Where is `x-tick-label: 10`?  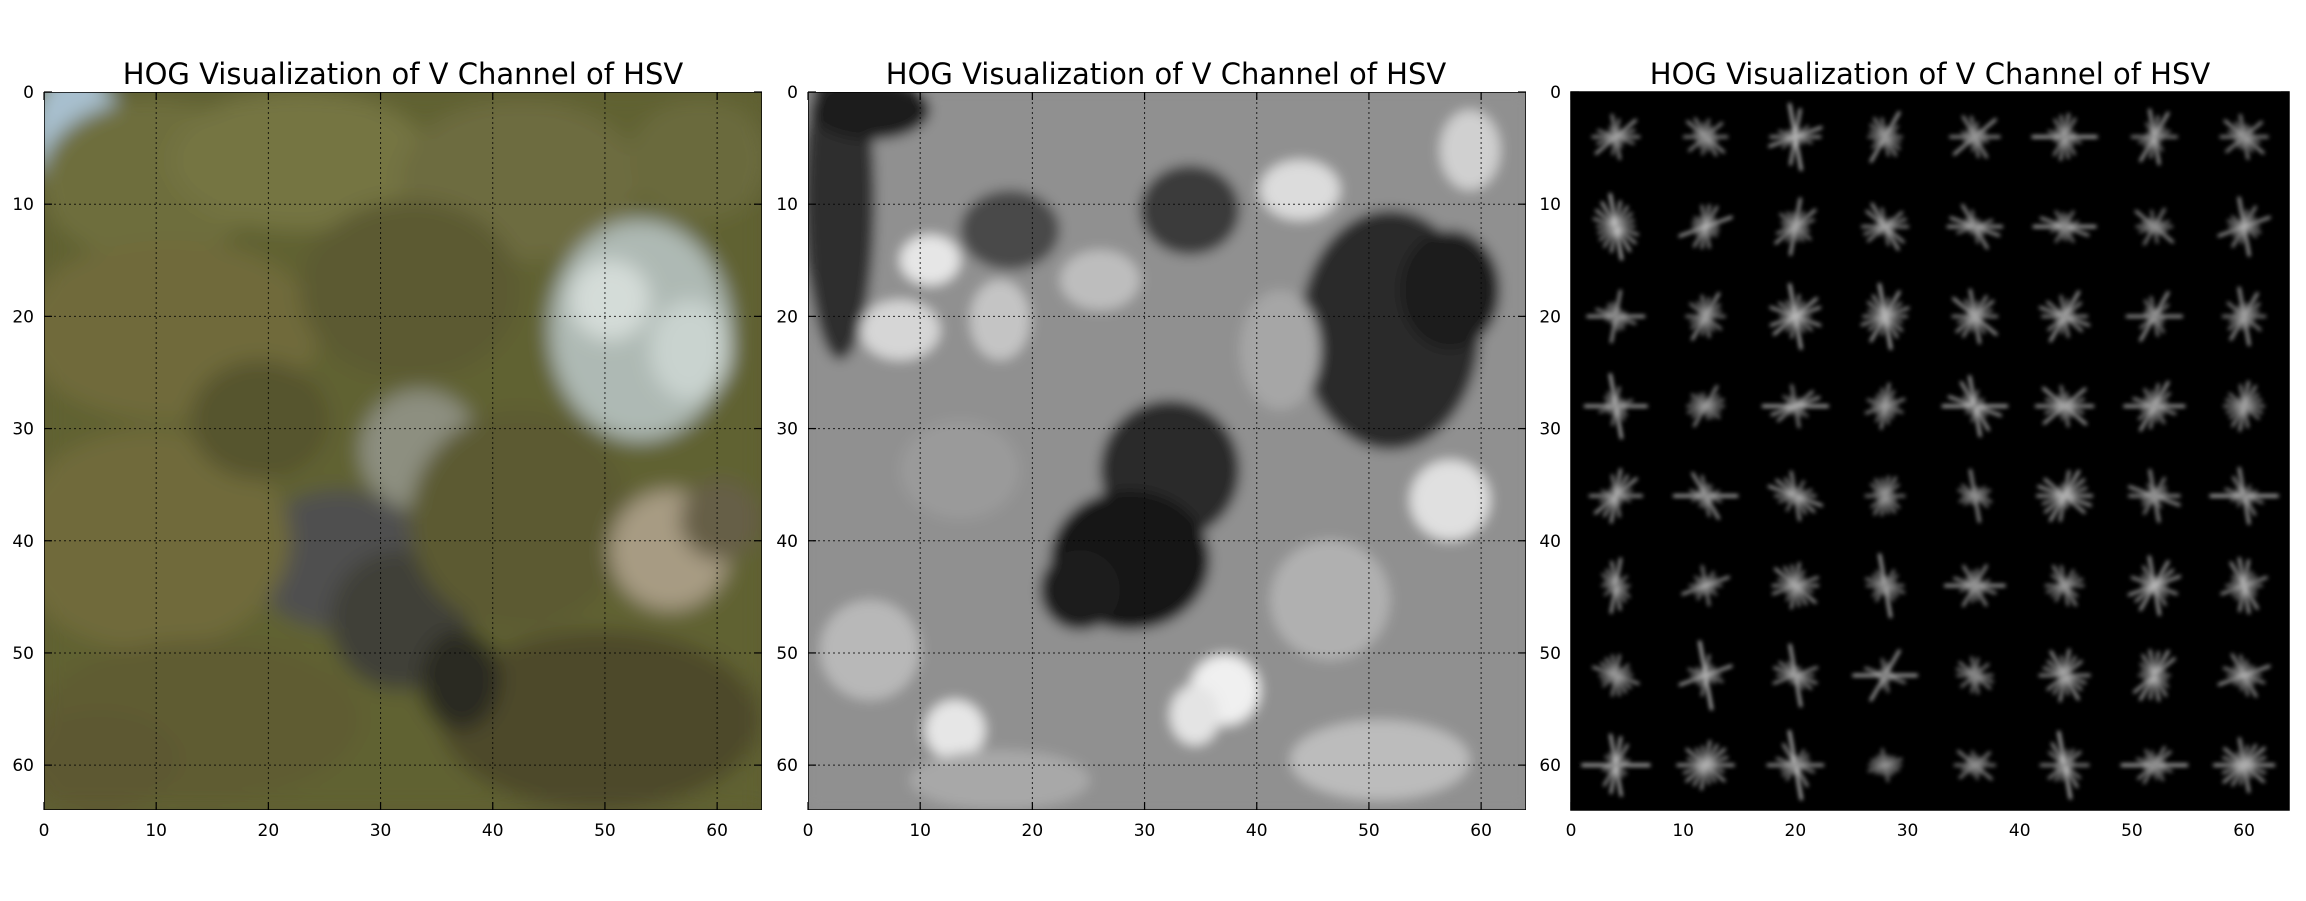
x-tick-label: 10 is located at coordinates (156, 831).